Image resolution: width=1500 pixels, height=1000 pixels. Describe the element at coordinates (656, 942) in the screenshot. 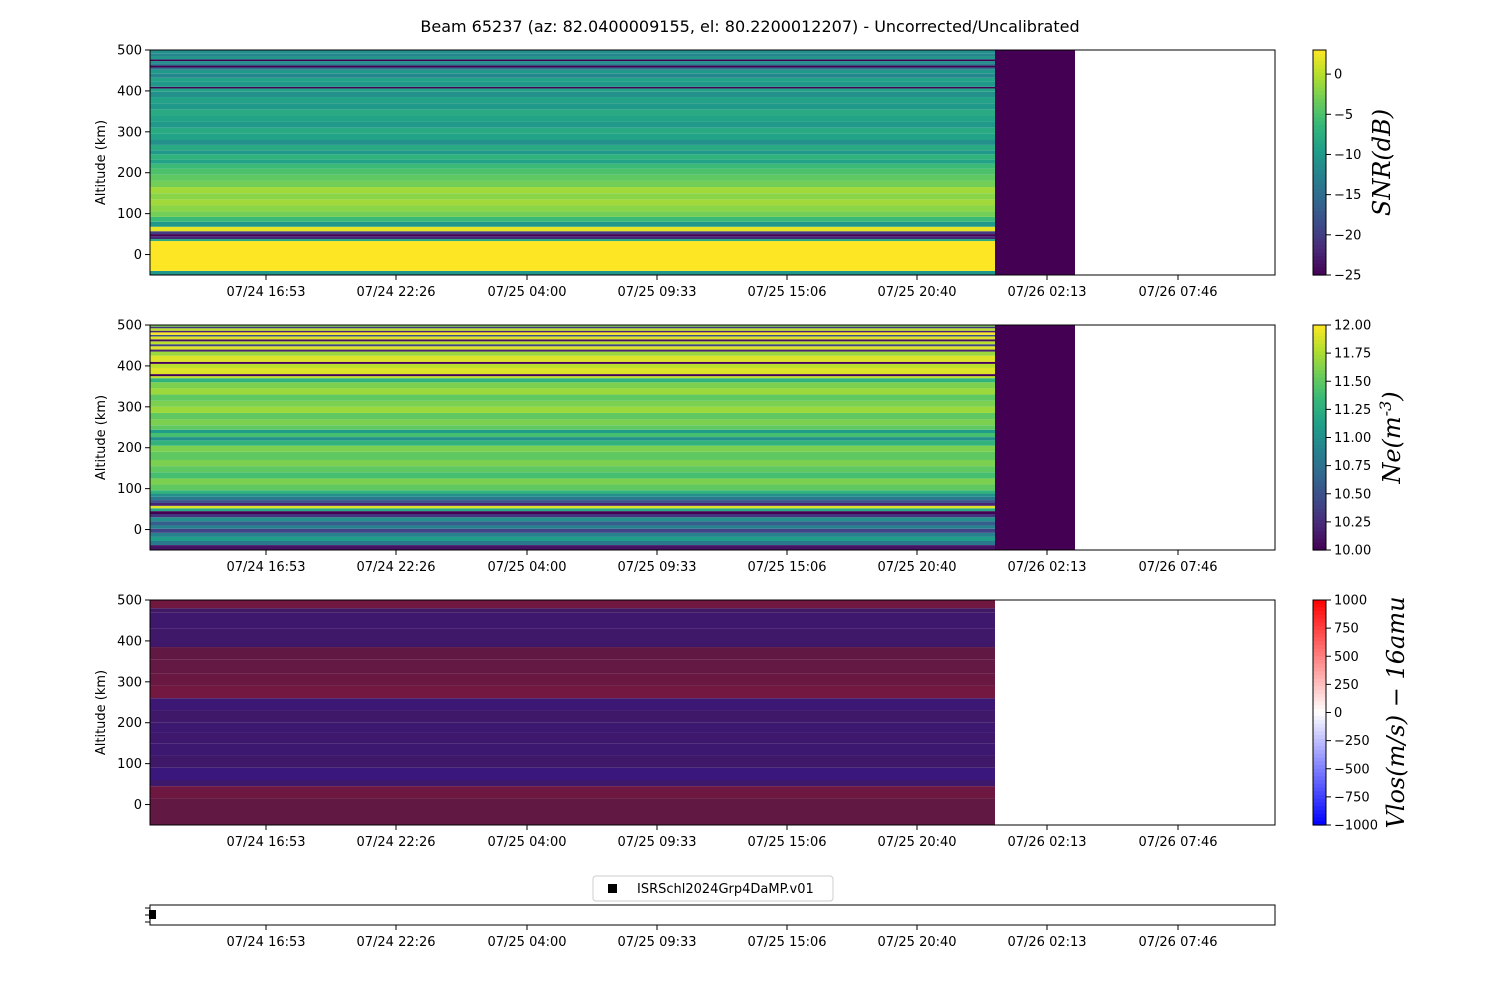

I see `x-tick-label: 07/25 09:33` at that location.